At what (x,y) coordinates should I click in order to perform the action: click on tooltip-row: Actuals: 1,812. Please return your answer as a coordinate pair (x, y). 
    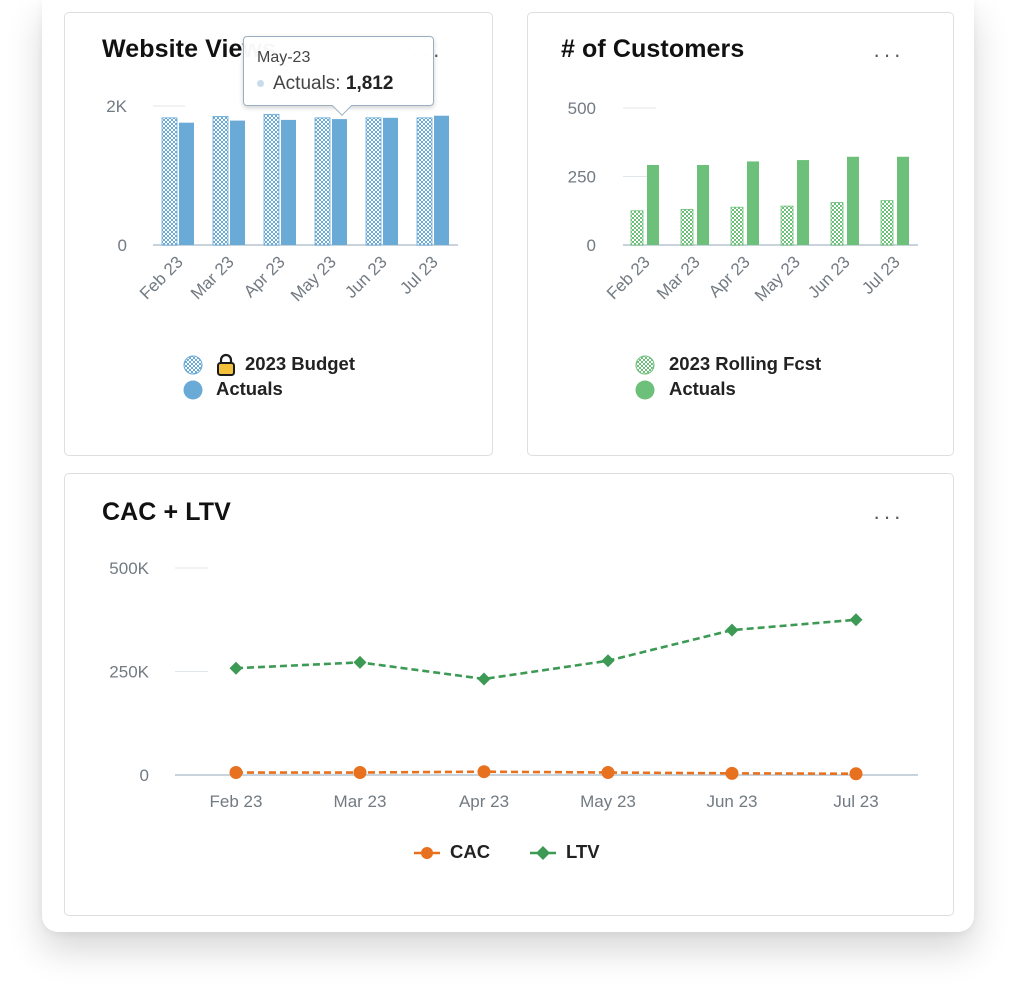
    Looking at the image, I should click on (325, 84).